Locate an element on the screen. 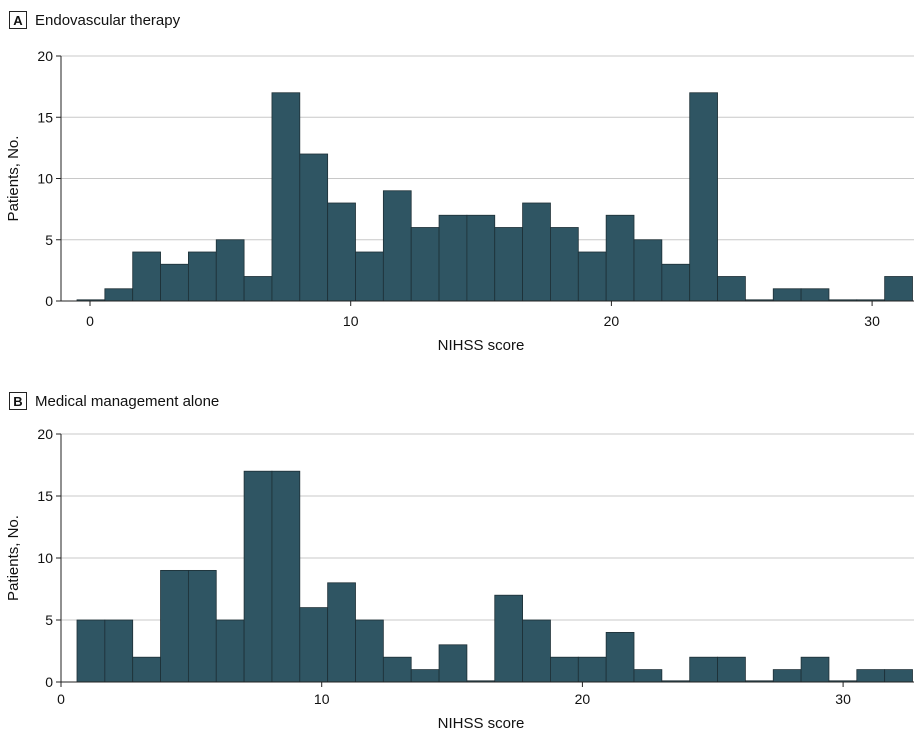  panel-a-title: Endovascular therapy is located at coordinates (108, 20).